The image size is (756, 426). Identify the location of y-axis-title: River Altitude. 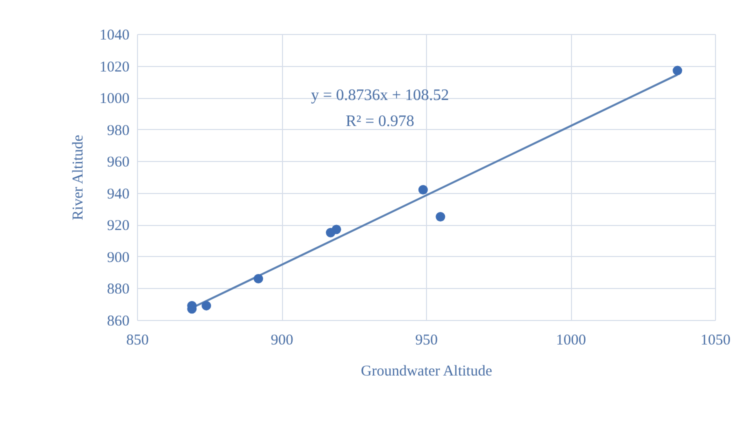
(78, 177).